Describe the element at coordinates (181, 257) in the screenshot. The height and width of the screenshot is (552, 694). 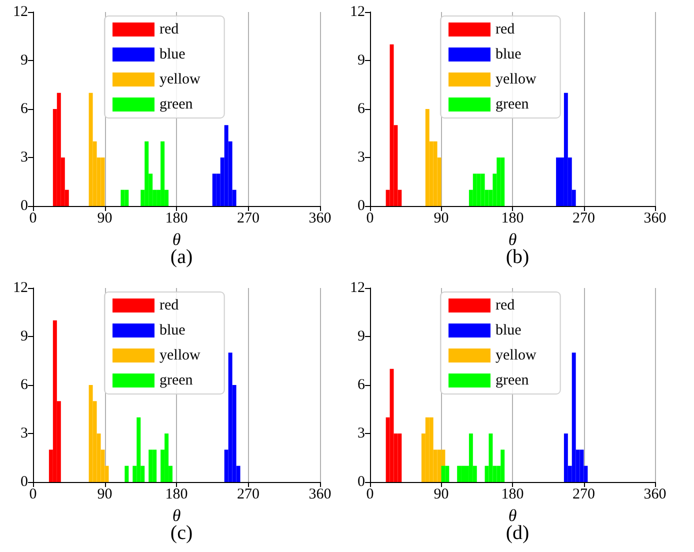
I see `text: (a)` at that location.